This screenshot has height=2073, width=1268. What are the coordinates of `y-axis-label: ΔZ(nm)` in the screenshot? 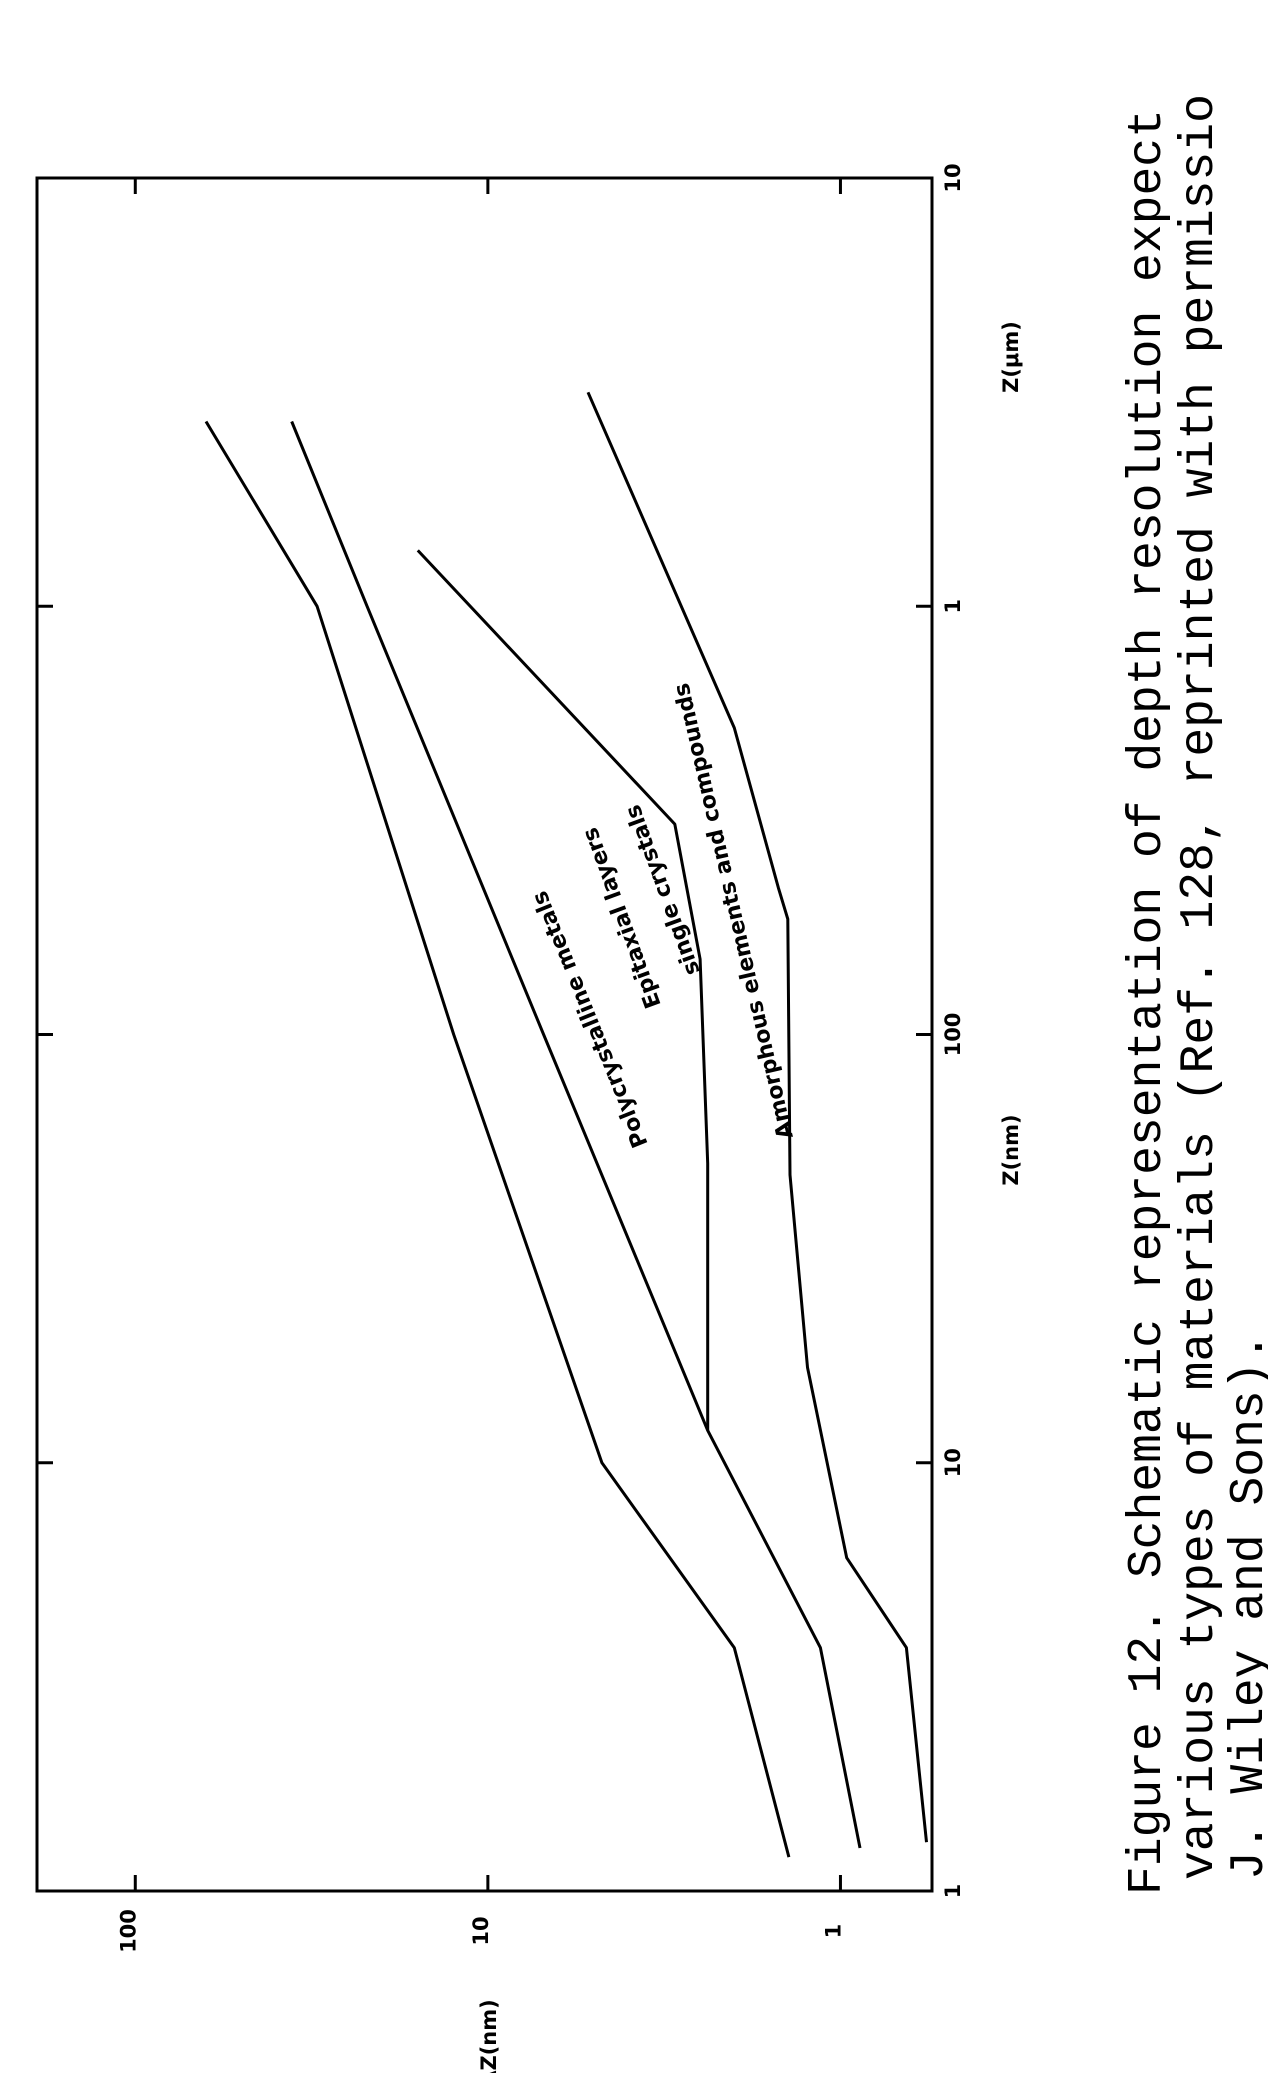 It's located at (489, 2036).